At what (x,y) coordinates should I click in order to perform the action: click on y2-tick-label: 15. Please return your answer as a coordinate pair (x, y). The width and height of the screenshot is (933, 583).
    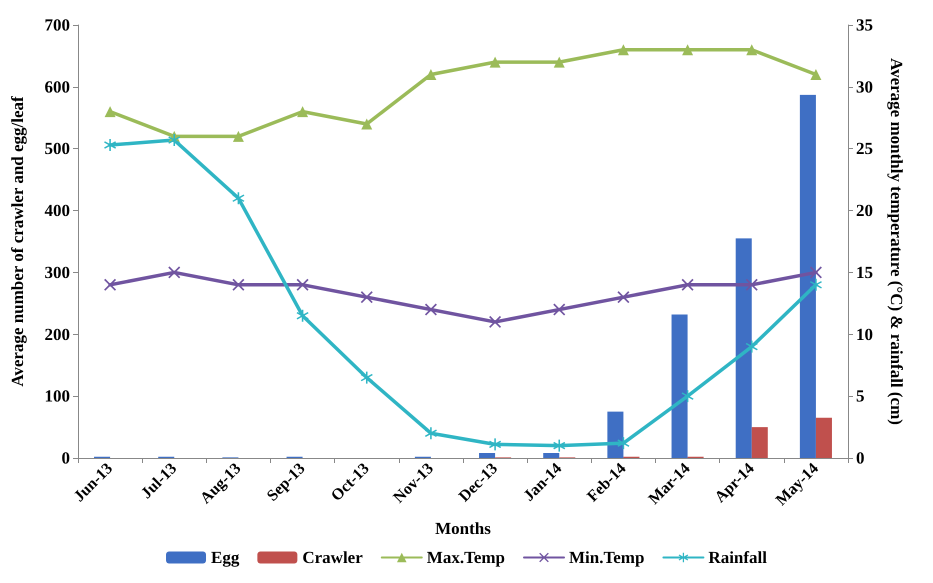
    Looking at the image, I should click on (864, 272).